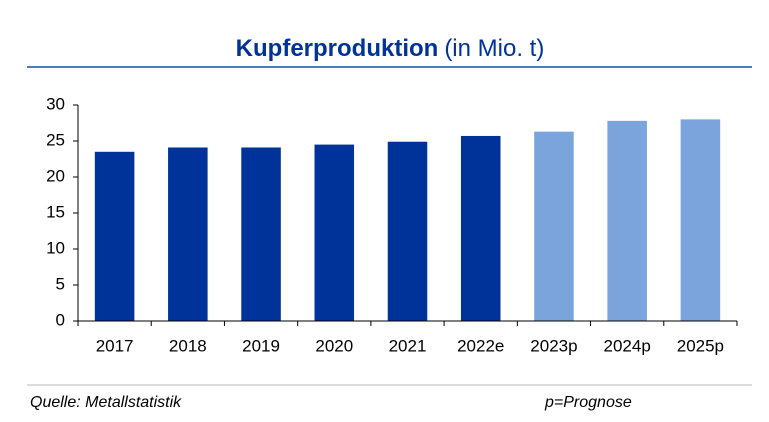 This screenshot has height=422, width=769. What do you see at coordinates (334, 345) in the screenshot?
I see `x-tick-label: 2020` at bounding box center [334, 345].